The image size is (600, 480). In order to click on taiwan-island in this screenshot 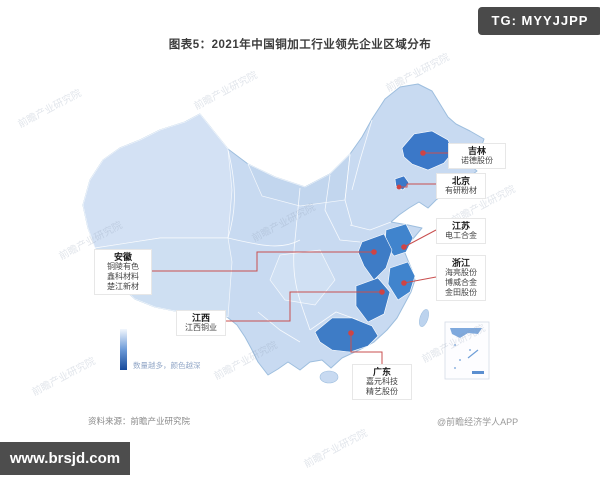, I will do `click(424, 318)`.